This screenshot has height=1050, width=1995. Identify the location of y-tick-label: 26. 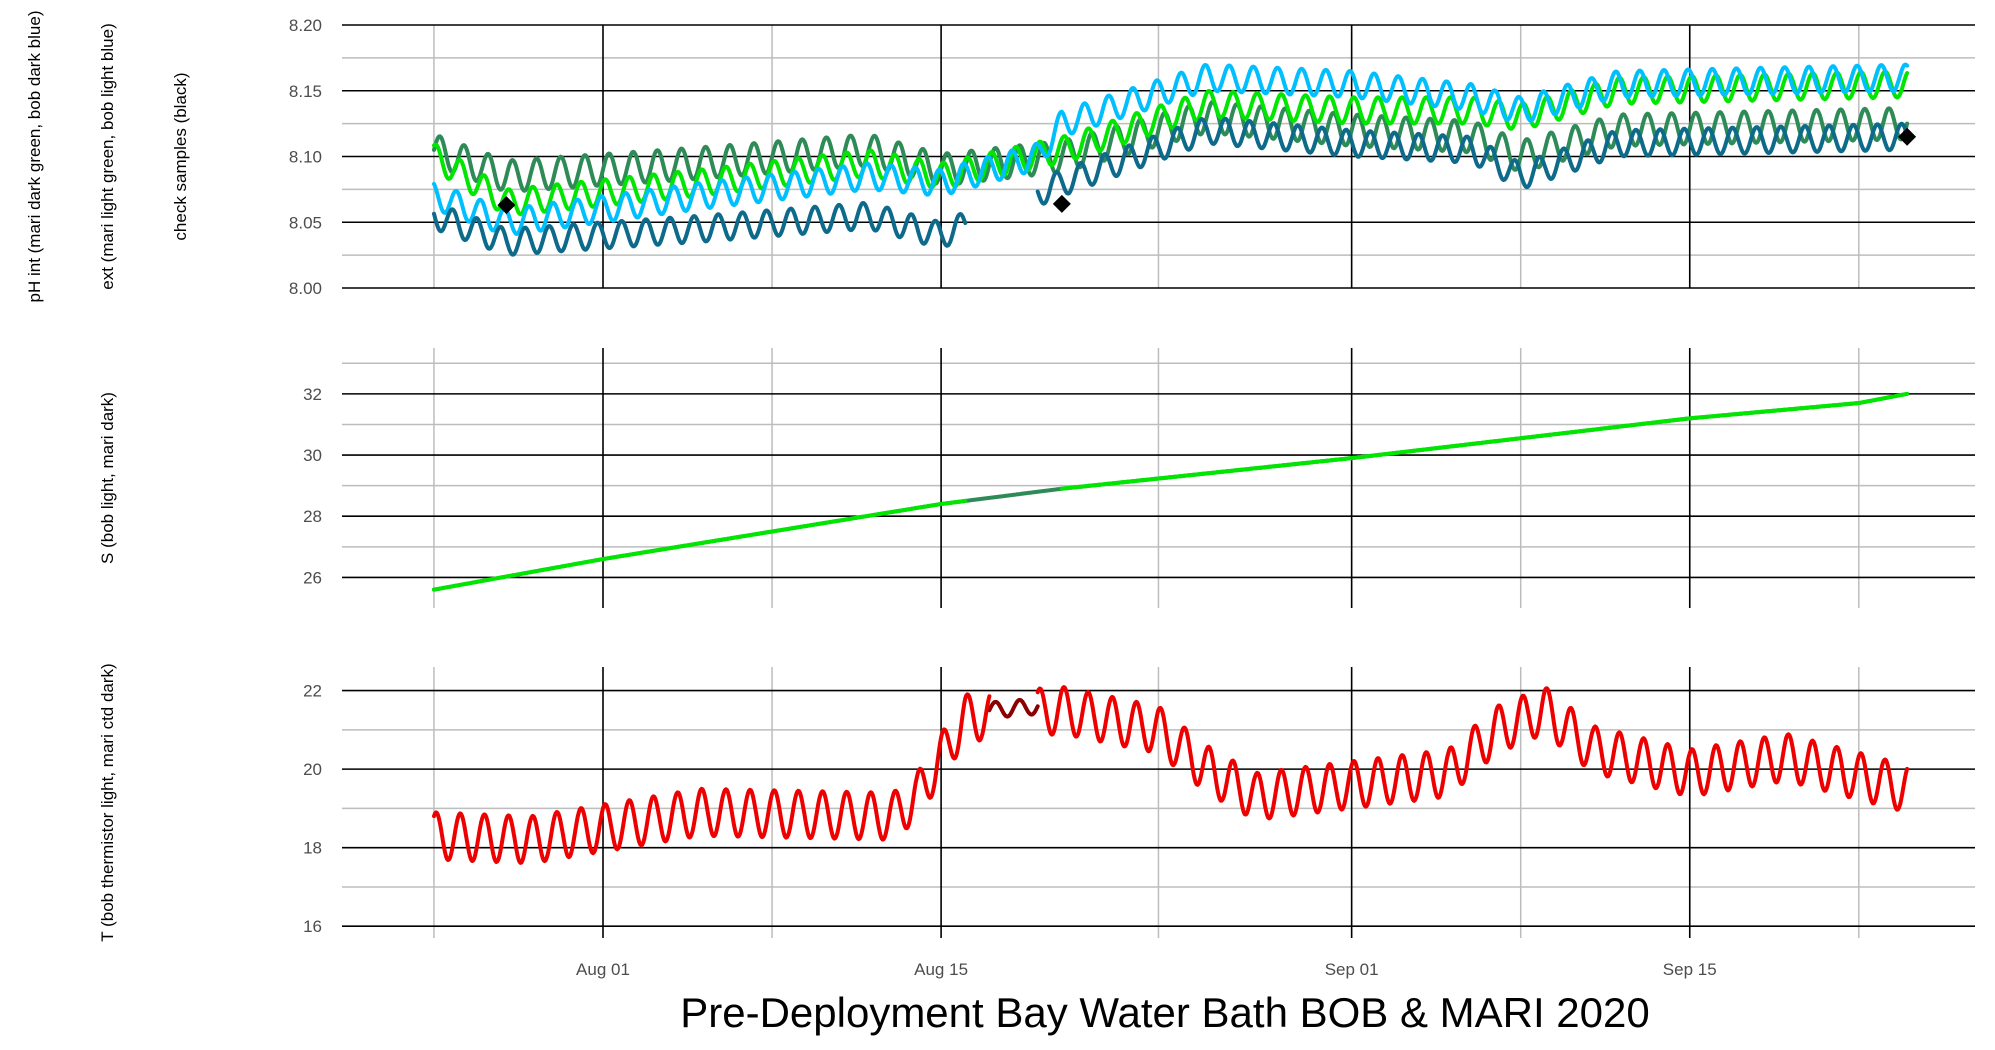
(312, 577).